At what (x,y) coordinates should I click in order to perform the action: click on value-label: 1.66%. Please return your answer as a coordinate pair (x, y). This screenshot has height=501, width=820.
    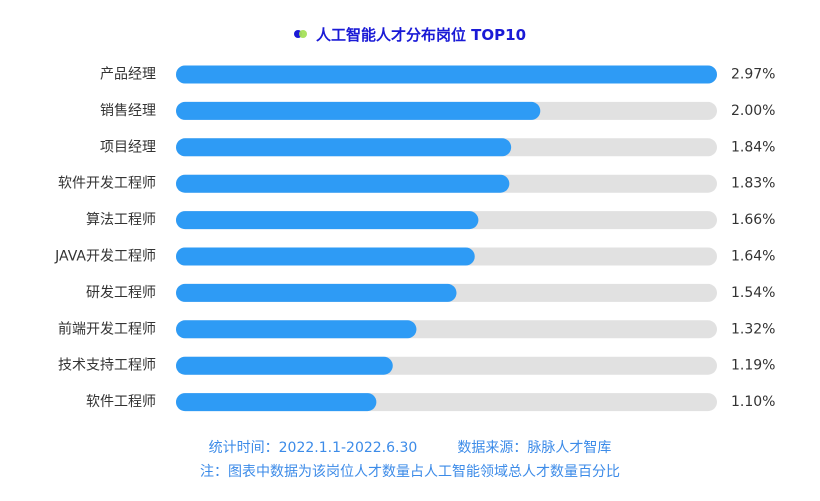
    Looking at the image, I should click on (753, 220).